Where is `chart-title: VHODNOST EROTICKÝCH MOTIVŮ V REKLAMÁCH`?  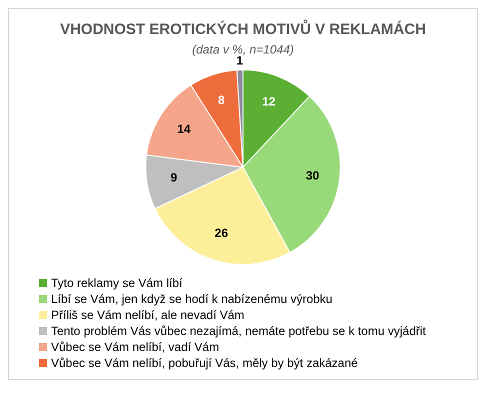
chart-title: VHODNOST EROTICKÝCH MOTIVŮ V REKLAMÁCH is located at coordinates (243, 28).